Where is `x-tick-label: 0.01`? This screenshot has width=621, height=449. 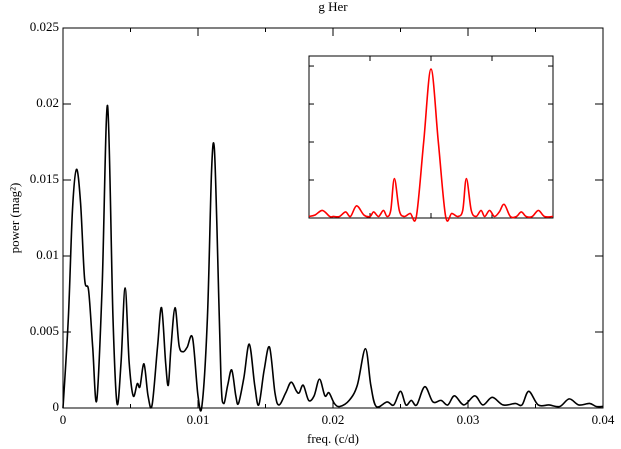 x-tick-label: 0.01 is located at coordinates (198, 419).